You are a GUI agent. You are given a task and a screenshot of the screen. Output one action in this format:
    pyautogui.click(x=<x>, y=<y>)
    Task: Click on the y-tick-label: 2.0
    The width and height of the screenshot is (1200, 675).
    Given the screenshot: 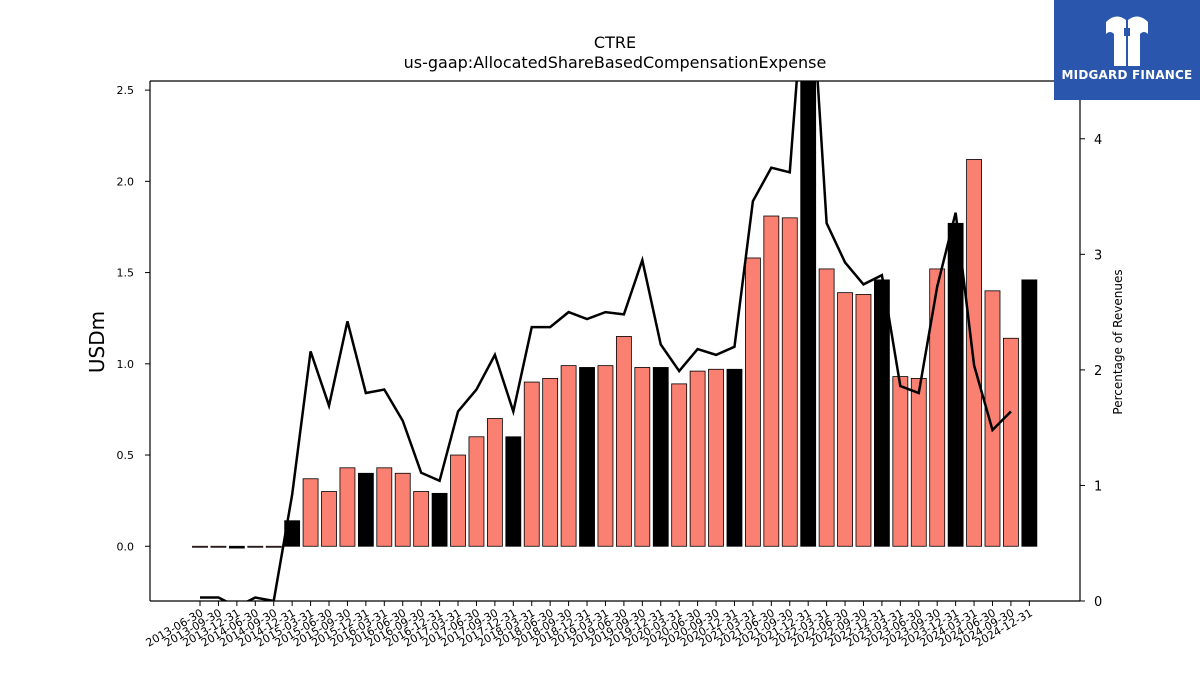 What is the action you would take?
    pyautogui.click(x=126, y=181)
    